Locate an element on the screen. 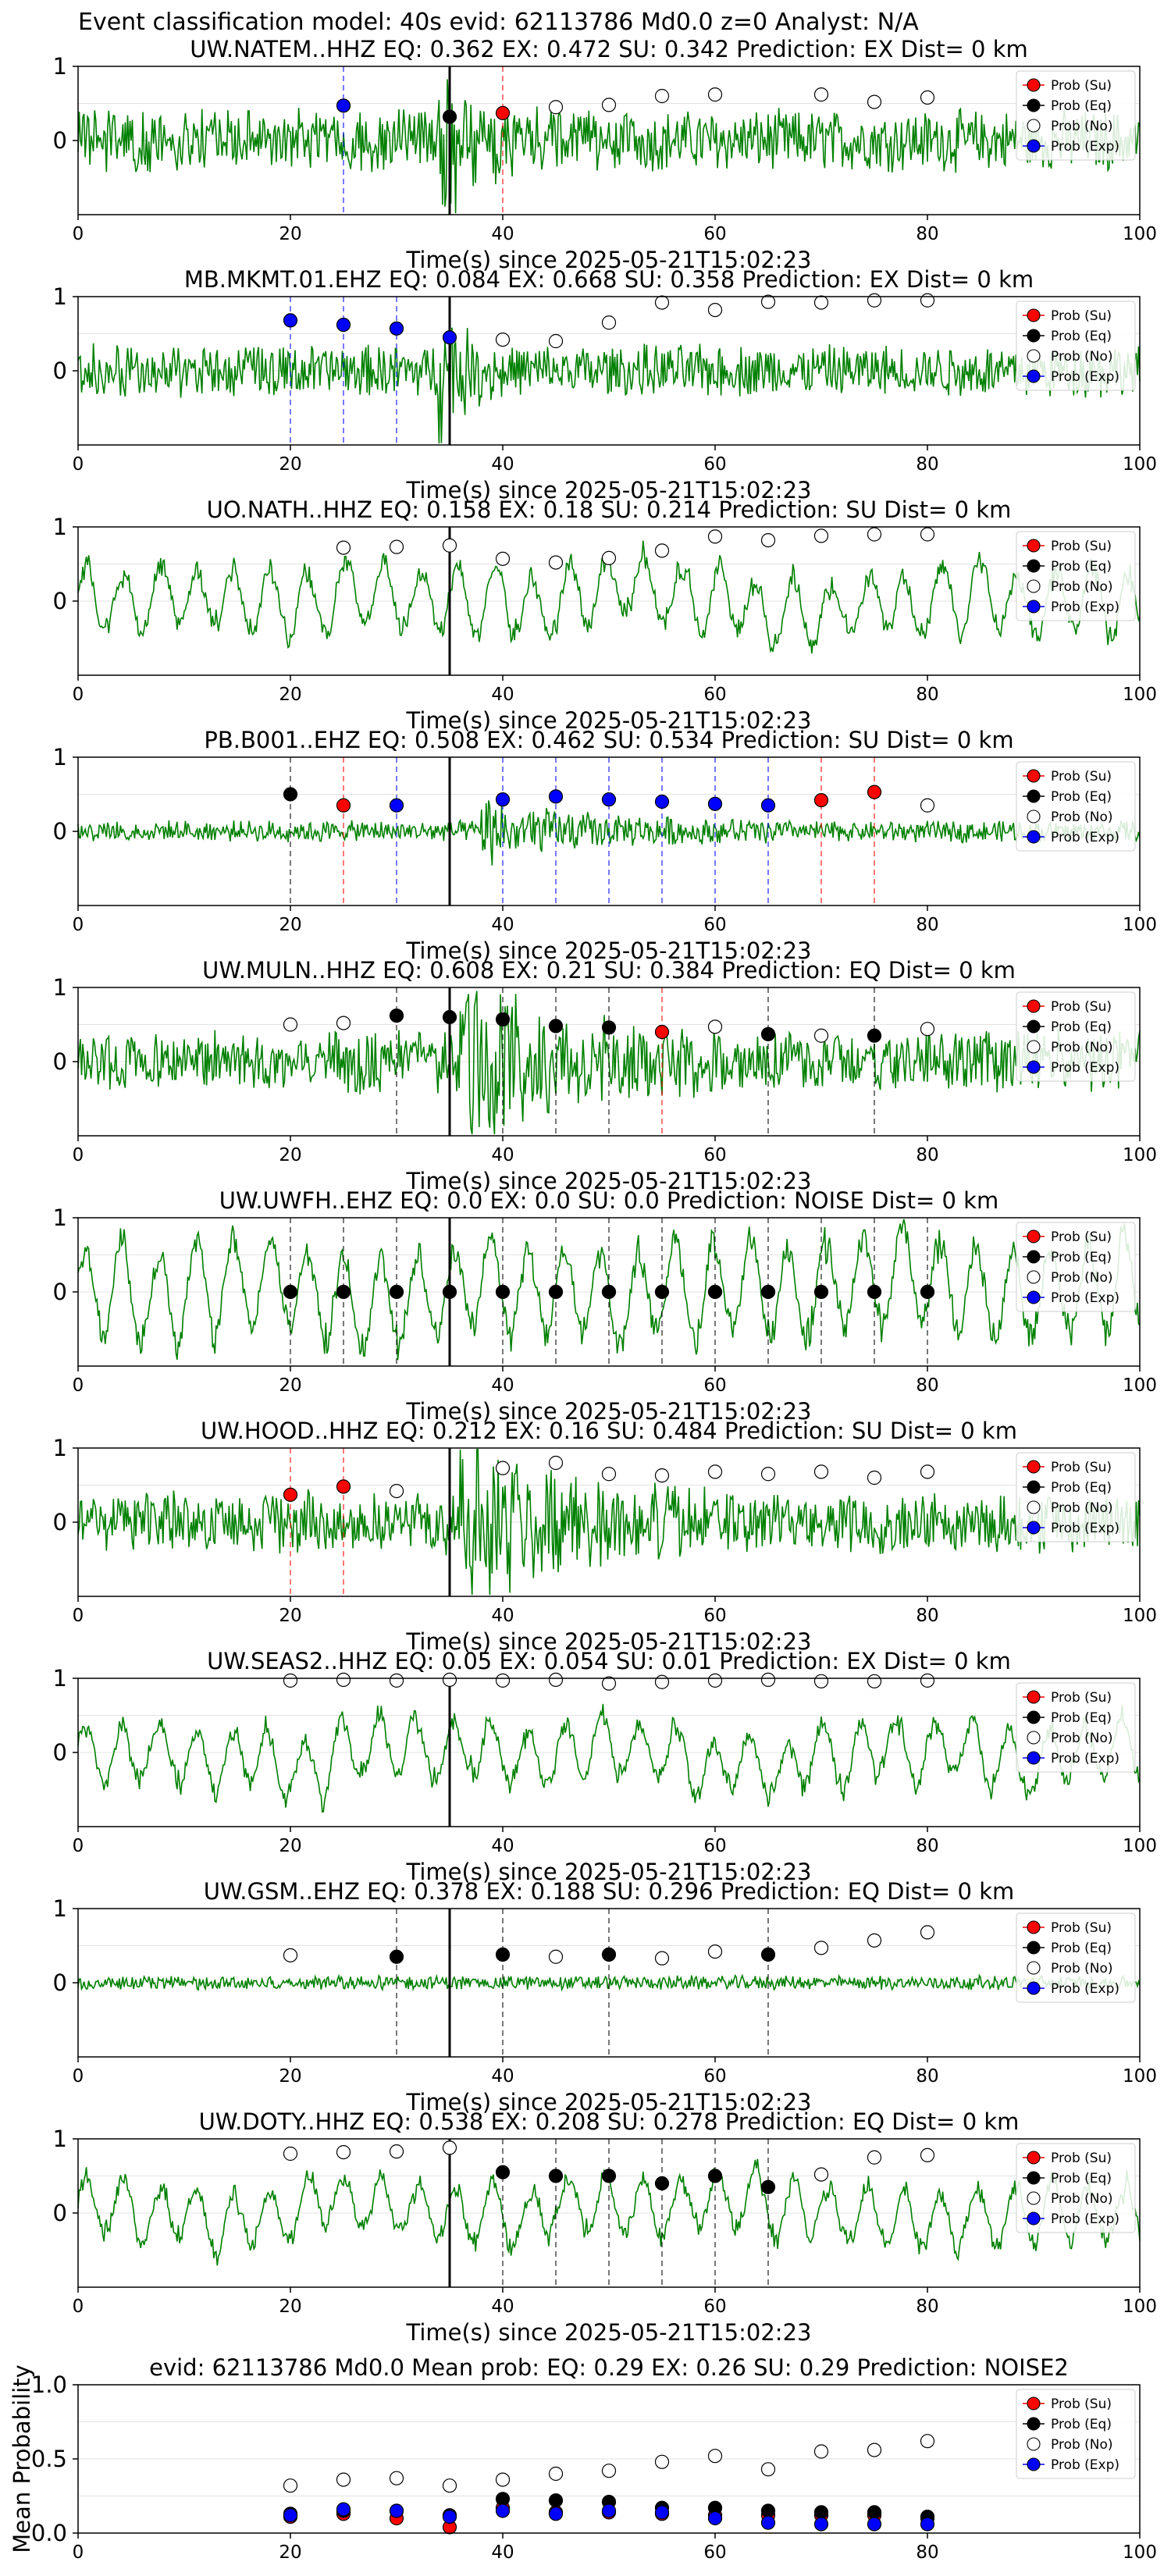 This screenshot has width=1171, height=2576. legend: Prob (Su) Prob (Eq) Prob (No) Prob (Exp) is located at coordinates (1076, 1958).